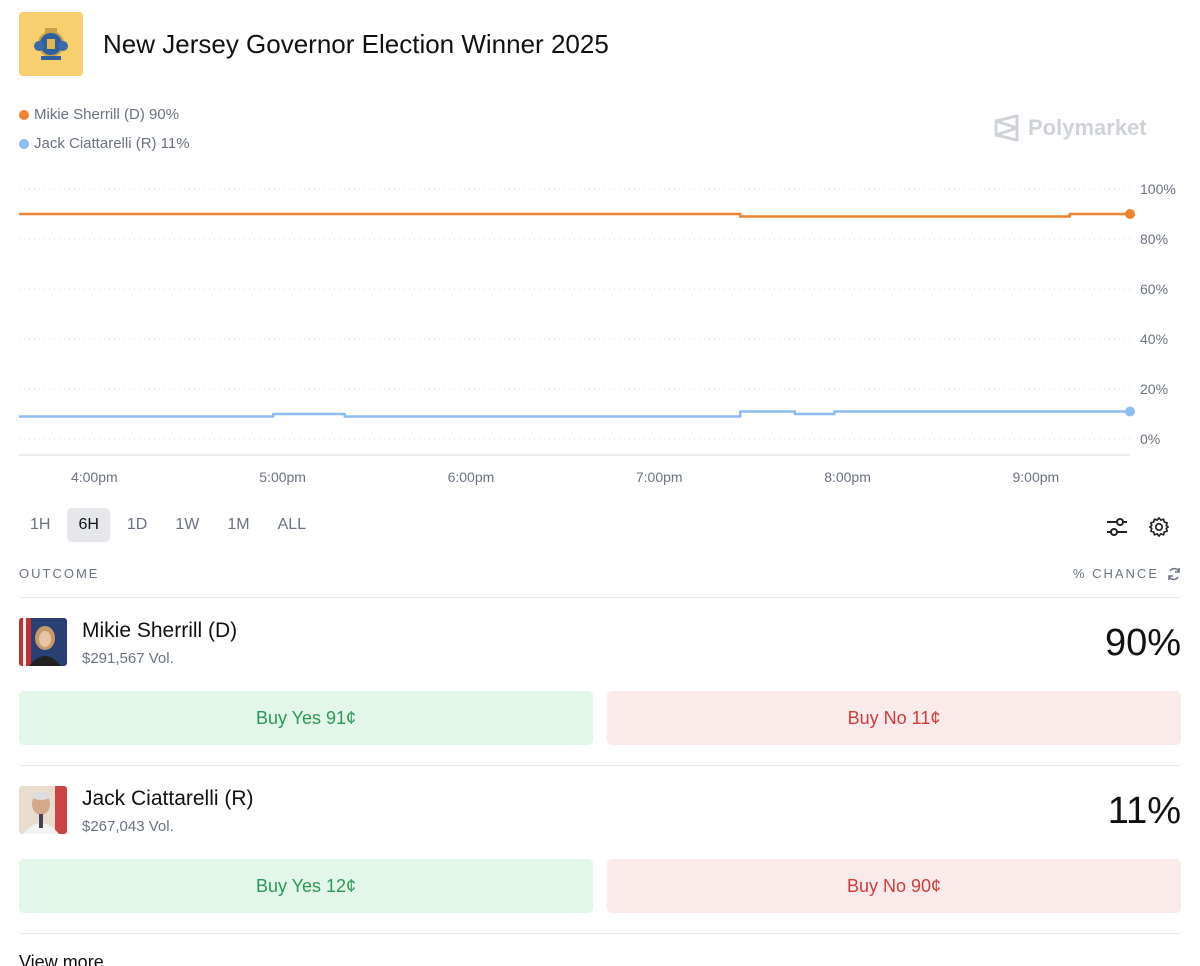 This screenshot has width=1200, height=966. What do you see at coordinates (43, 642) in the screenshot?
I see `avatar-sherrill` at bounding box center [43, 642].